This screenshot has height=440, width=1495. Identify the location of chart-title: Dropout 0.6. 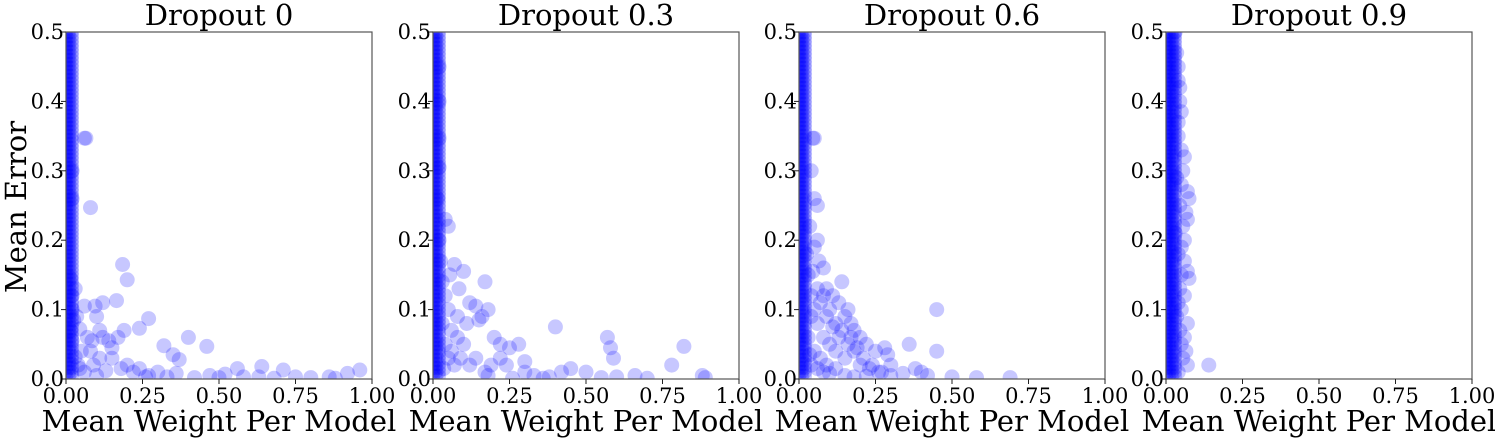
(952, 16).